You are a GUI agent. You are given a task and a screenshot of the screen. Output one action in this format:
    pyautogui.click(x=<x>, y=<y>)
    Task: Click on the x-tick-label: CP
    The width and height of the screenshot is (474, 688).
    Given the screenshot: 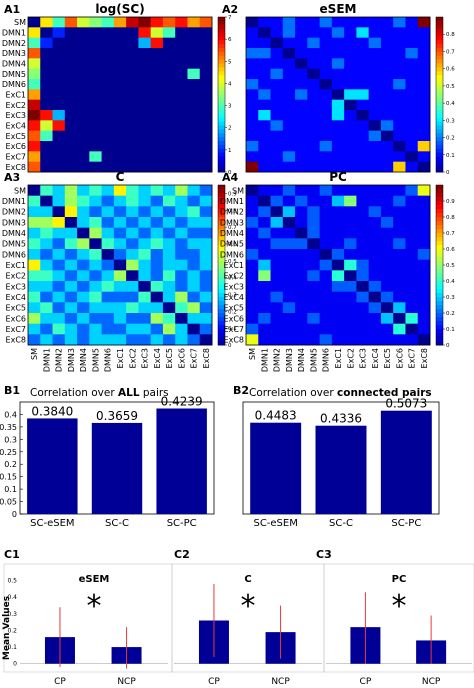 What is the action you would take?
    pyautogui.click(x=60, y=682)
    